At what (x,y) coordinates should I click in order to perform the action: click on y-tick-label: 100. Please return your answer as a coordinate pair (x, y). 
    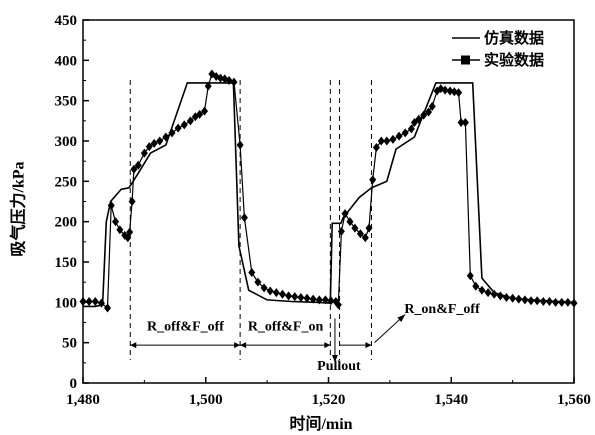
    Looking at the image, I should click on (66, 303).